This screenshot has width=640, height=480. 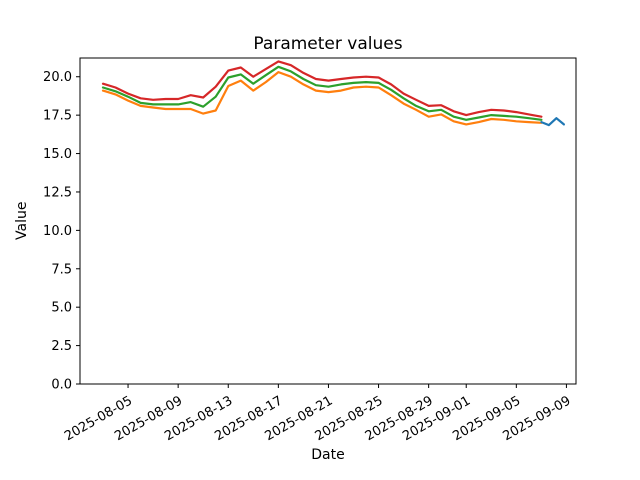 I want to click on y-tick-label: 12.5, so click(x=57, y=192).